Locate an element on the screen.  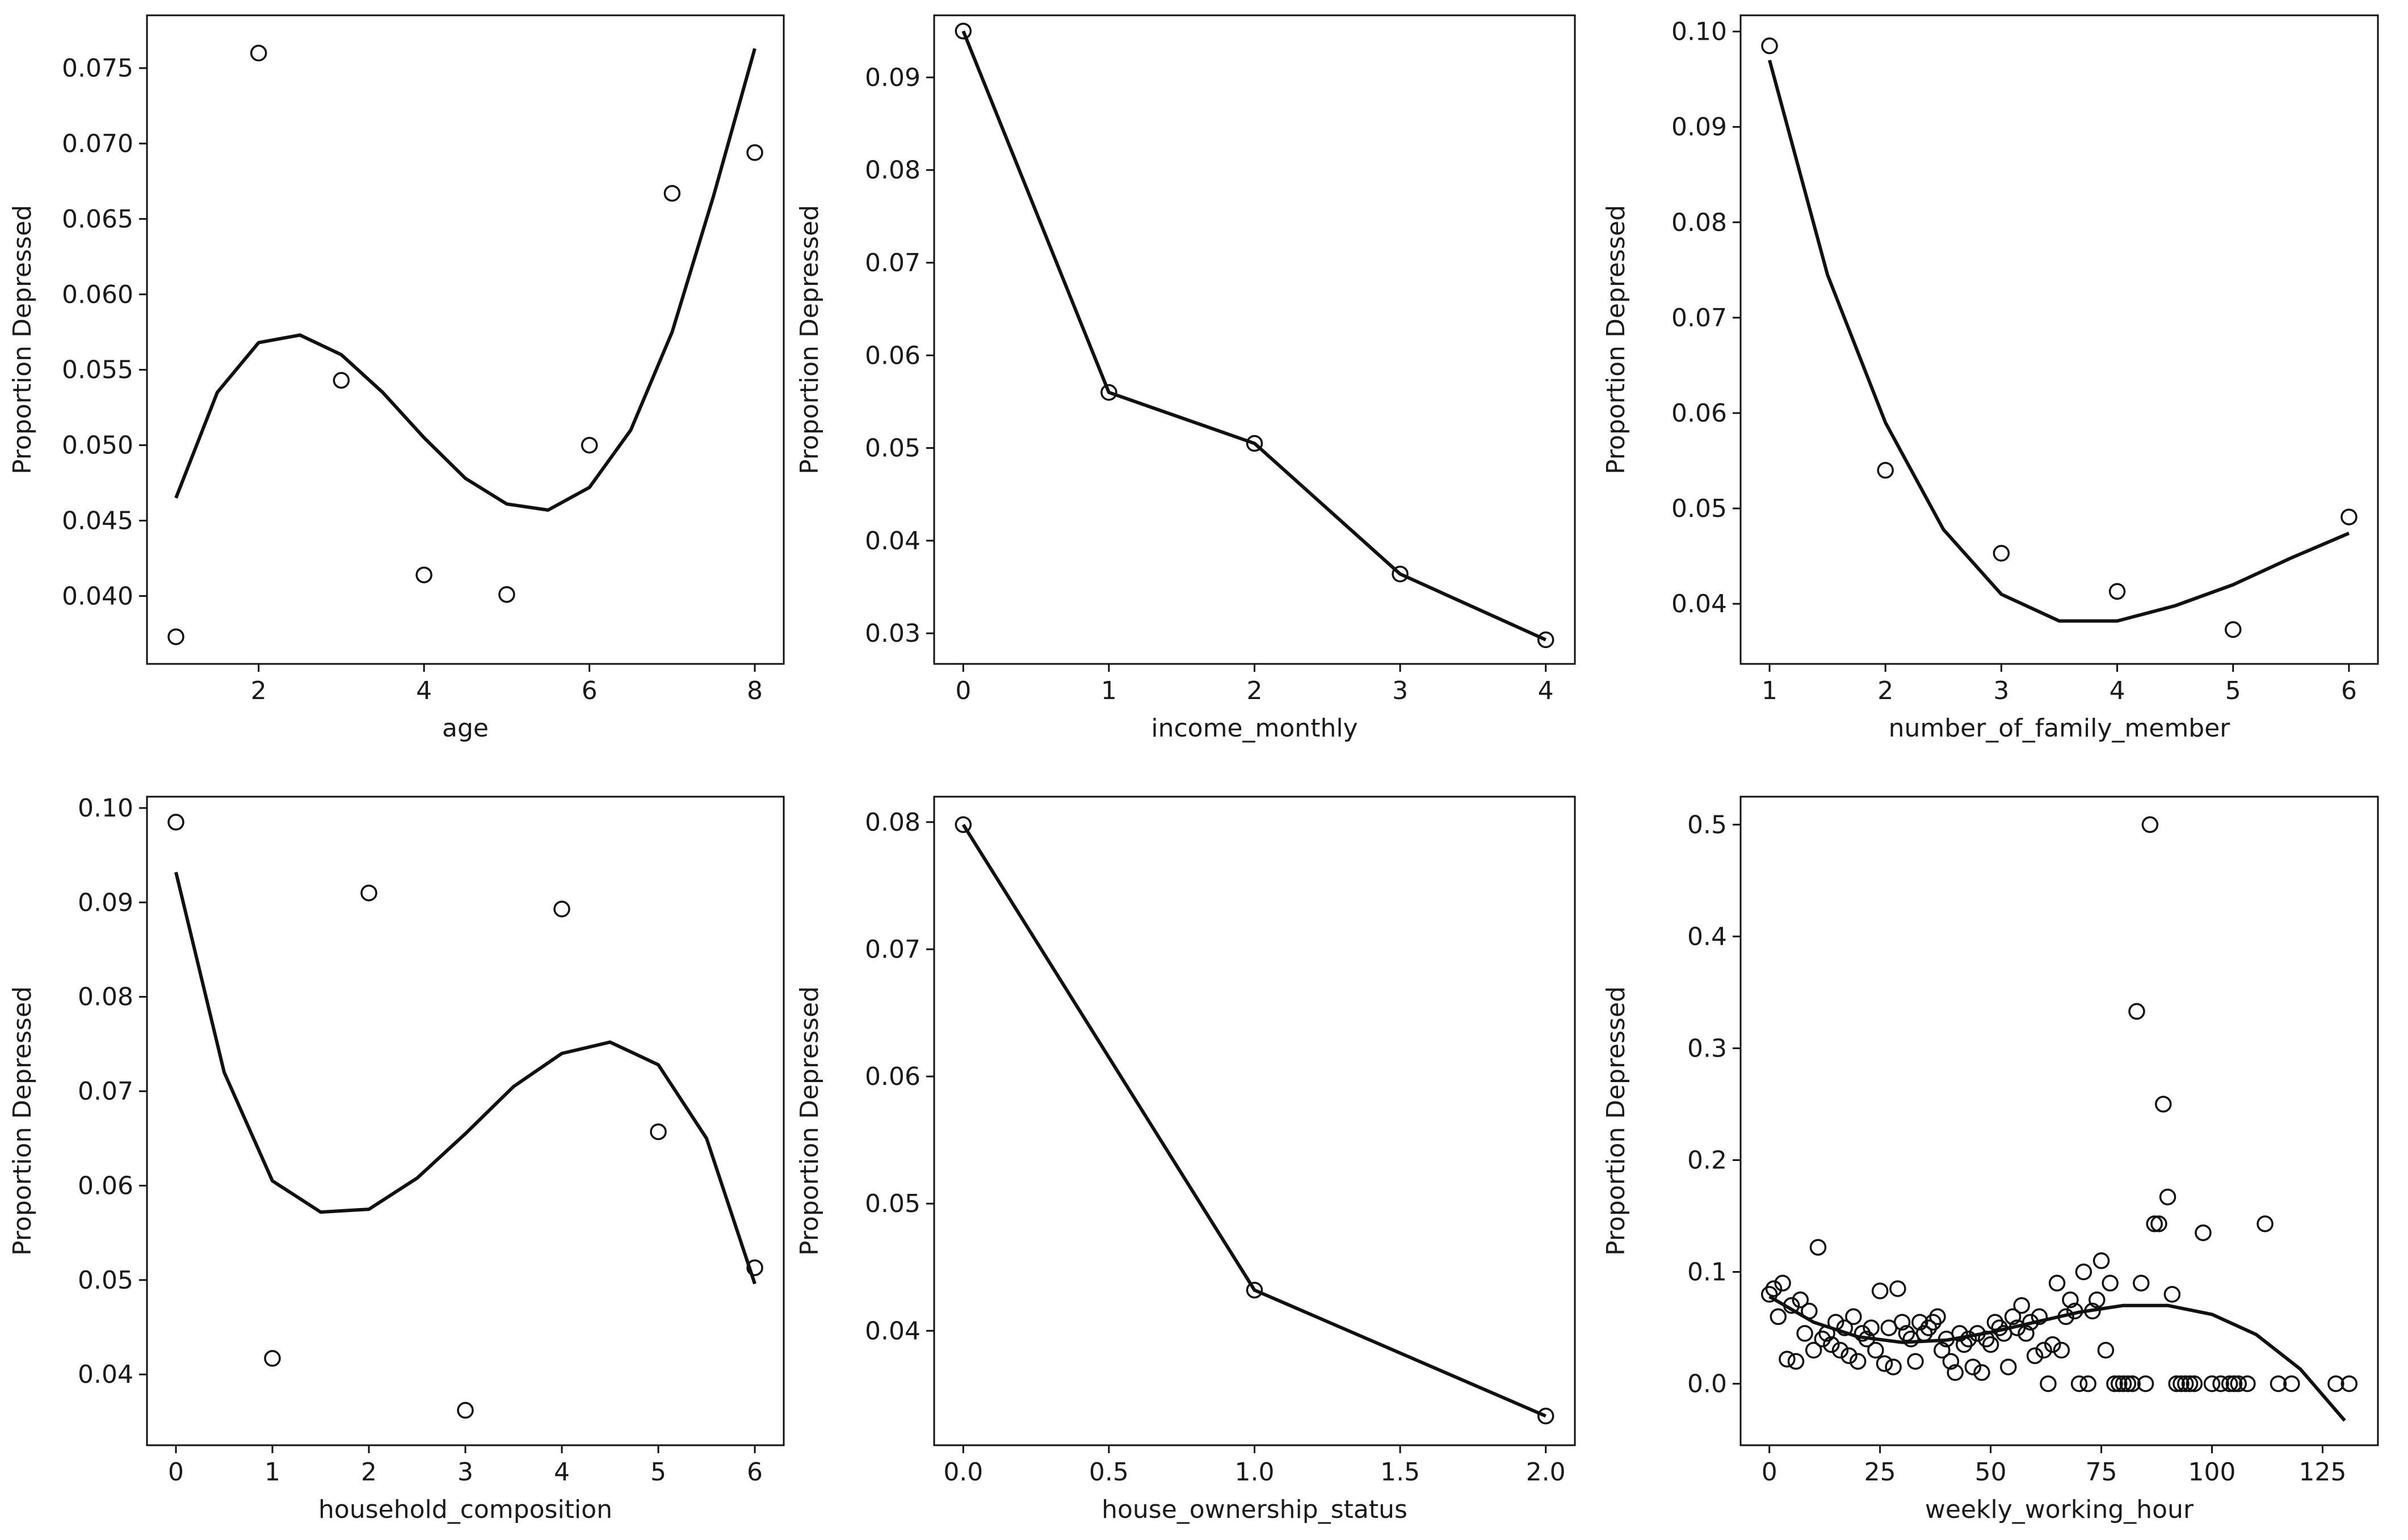
y-tick-label: 0.3 is located at coordinates (1707, 1048).